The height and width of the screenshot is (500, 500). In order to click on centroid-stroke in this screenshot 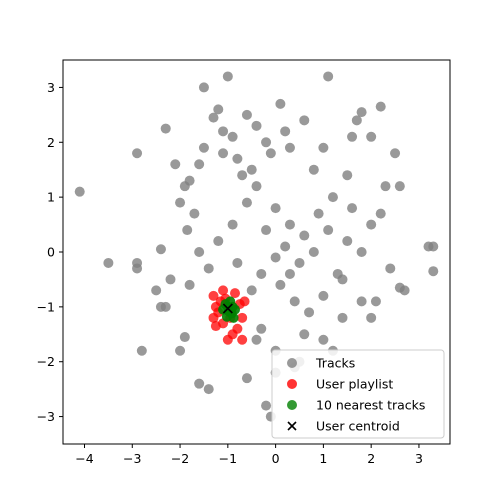, I will do `click(227, 308)`.